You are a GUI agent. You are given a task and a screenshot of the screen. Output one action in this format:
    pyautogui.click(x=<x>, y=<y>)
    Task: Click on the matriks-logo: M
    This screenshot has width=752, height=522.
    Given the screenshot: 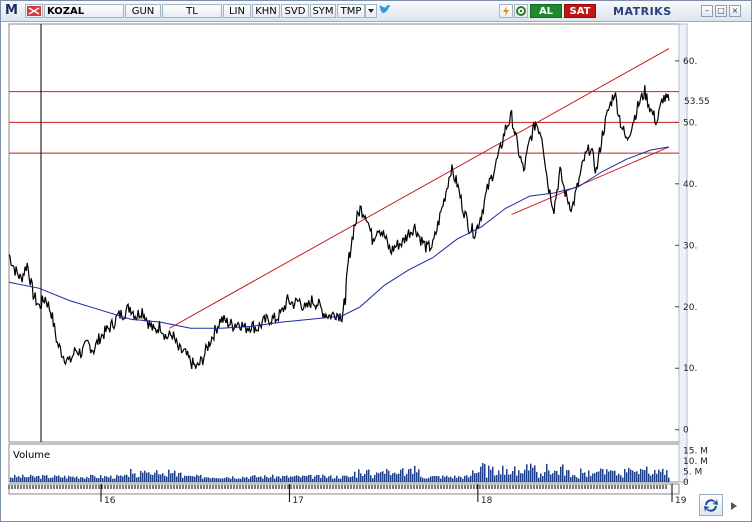 What is the action you would take?
    pyautogui.click(x=11, y=10)
    